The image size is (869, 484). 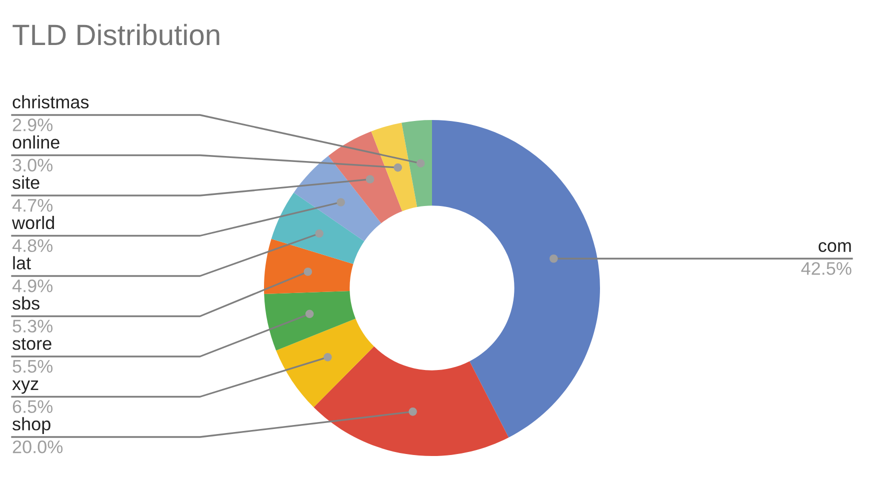 I want to click on slice-label: shop, so click(x=31, y=425).